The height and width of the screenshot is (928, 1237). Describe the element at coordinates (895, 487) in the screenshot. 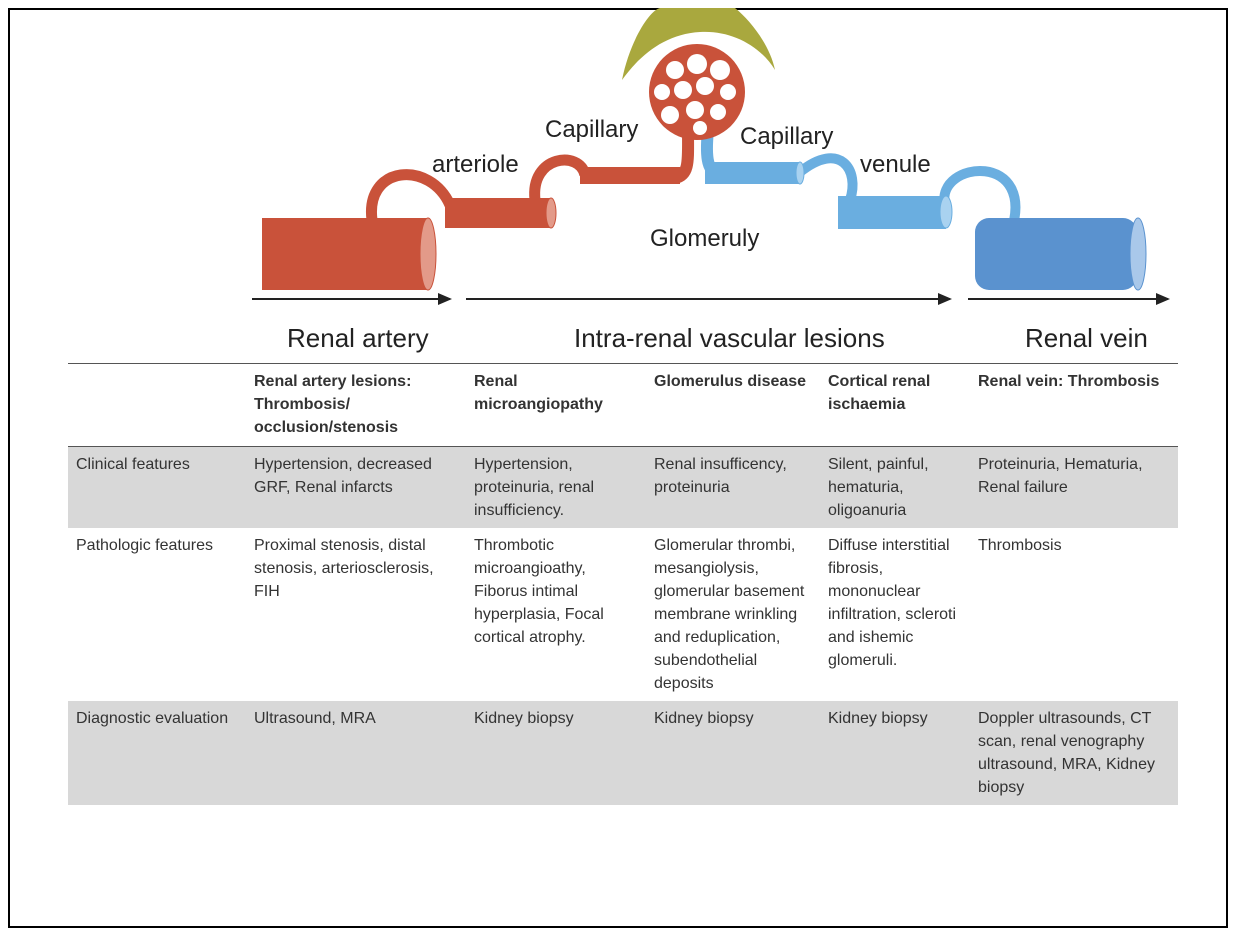

I see `table-cell: Silent, painful, hematuria, oligoanuria` at that location.